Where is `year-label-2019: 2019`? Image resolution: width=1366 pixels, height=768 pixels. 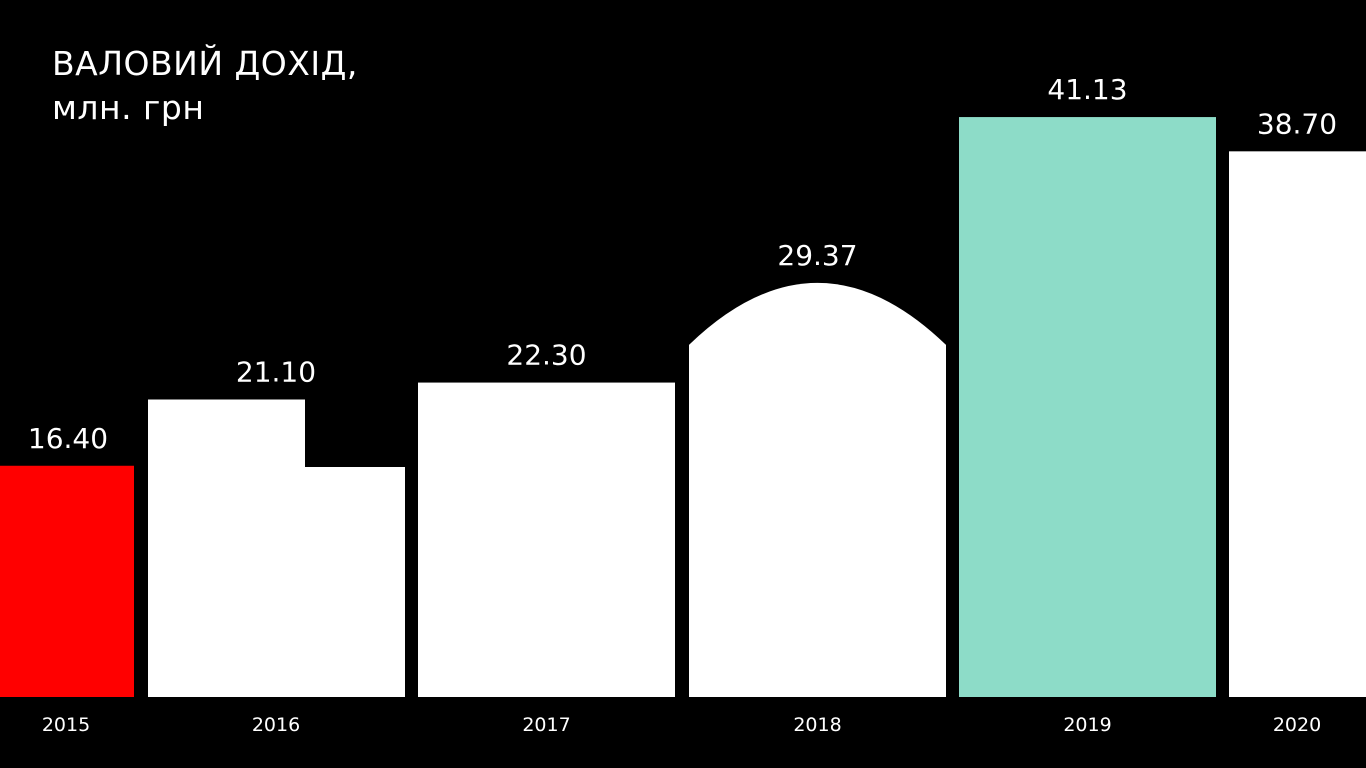
year-label-2019: 2019 is located at coordinates (1087, 725).